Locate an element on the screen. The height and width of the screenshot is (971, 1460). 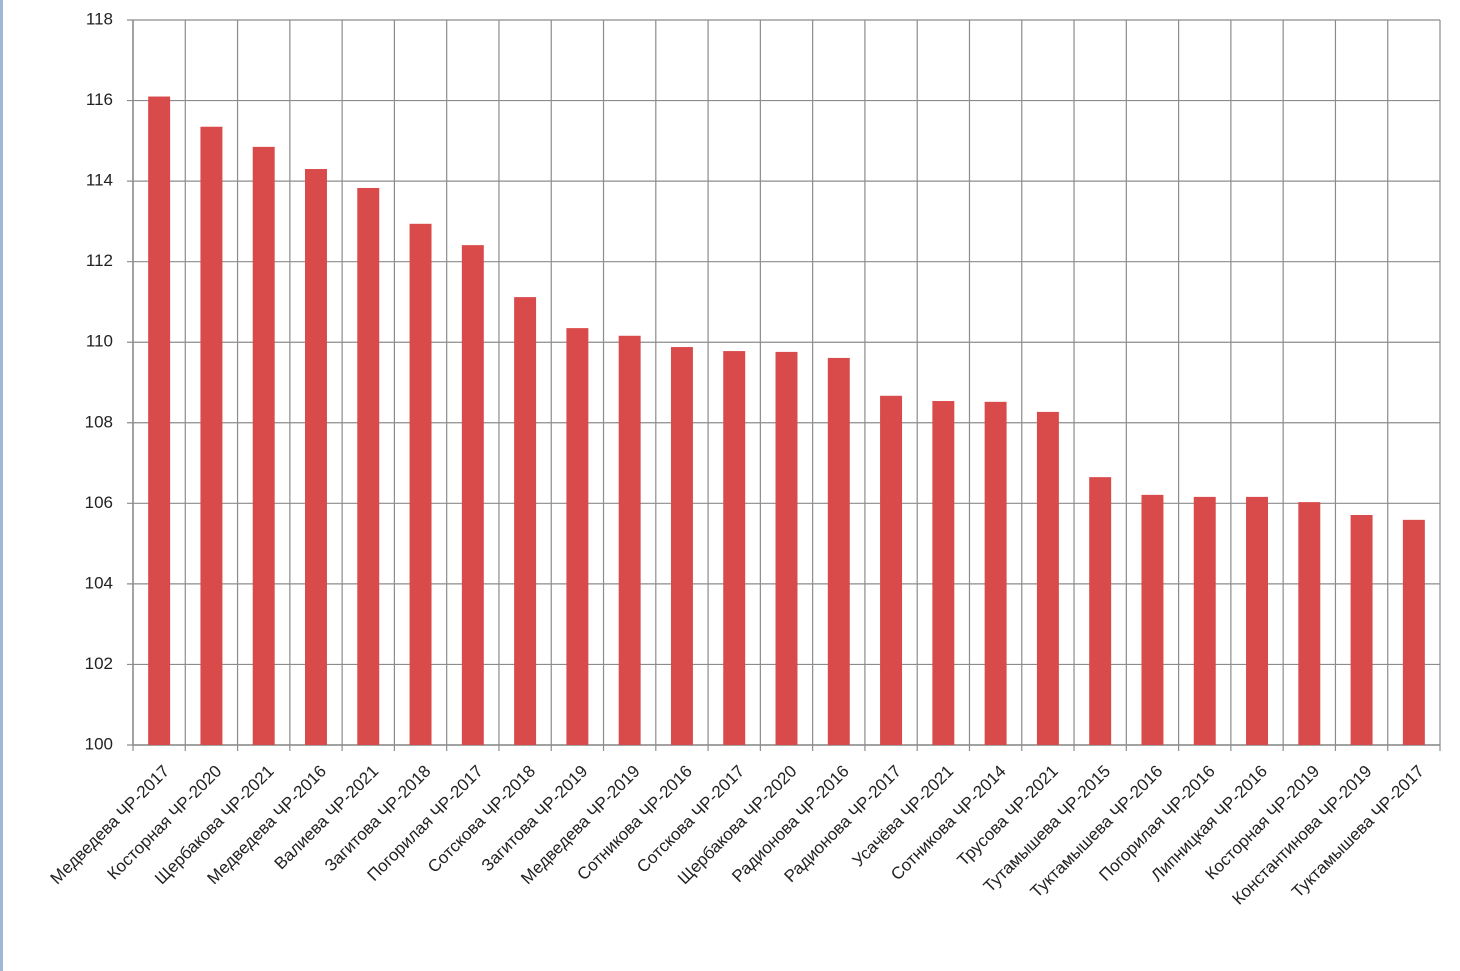
window-edge is located at coordinates (1, 485).